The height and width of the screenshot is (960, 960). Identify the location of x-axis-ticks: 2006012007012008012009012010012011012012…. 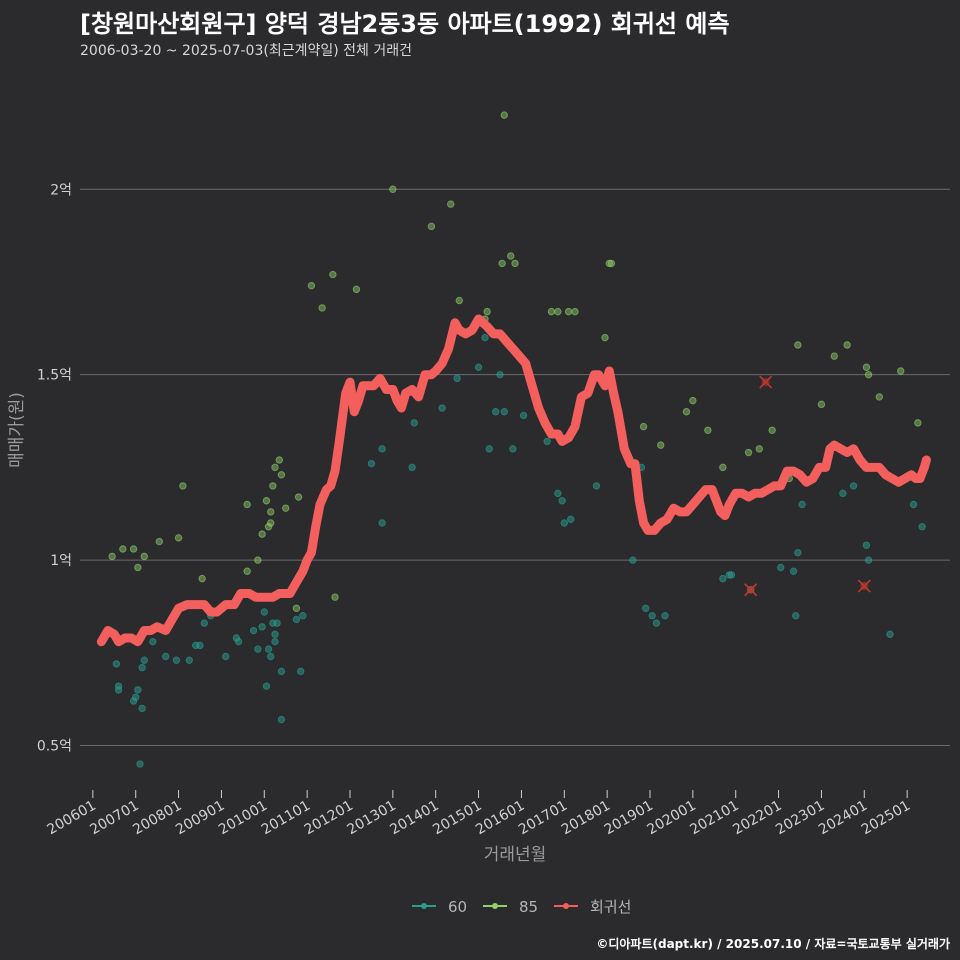
(479, 814).